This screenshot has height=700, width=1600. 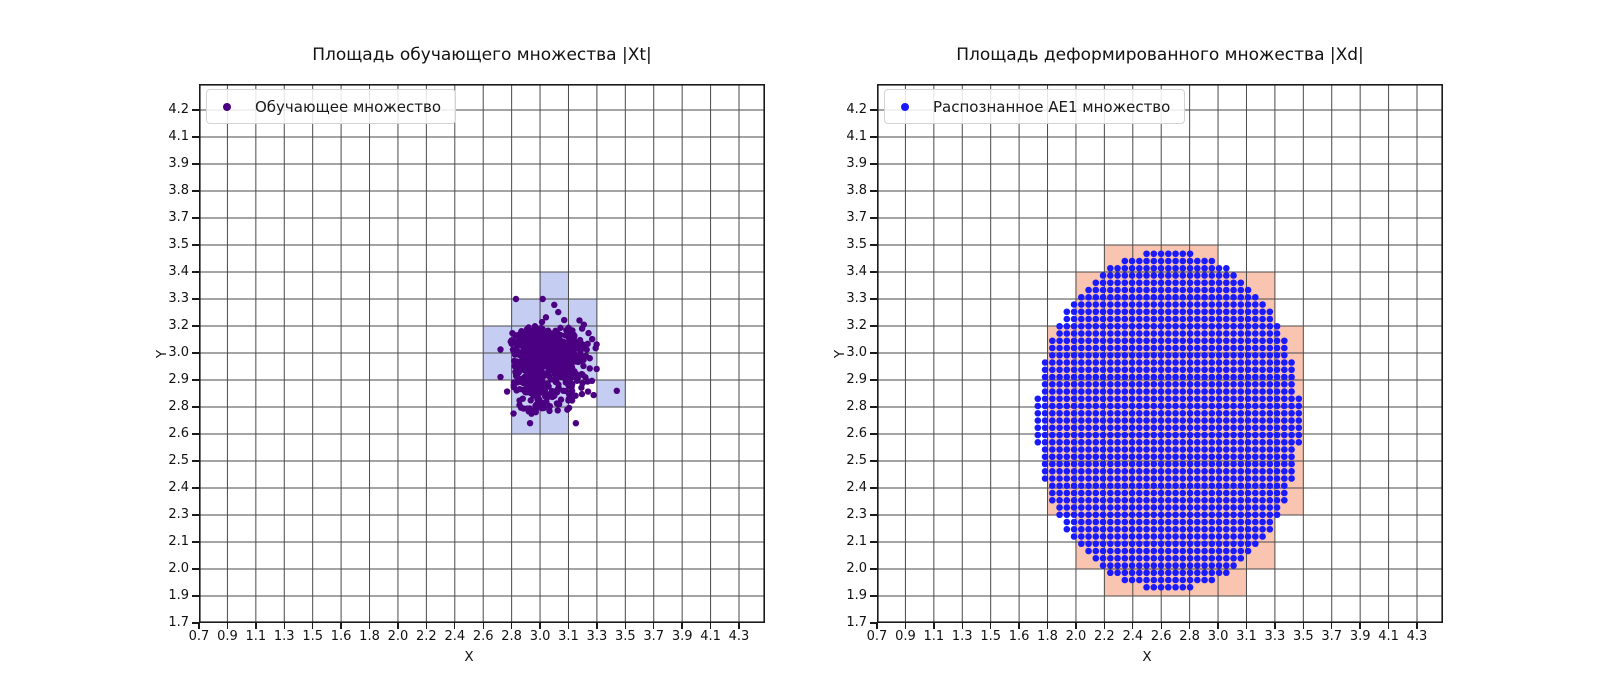 I want to click on legend-marker-icon, so click(x=227, y=106).